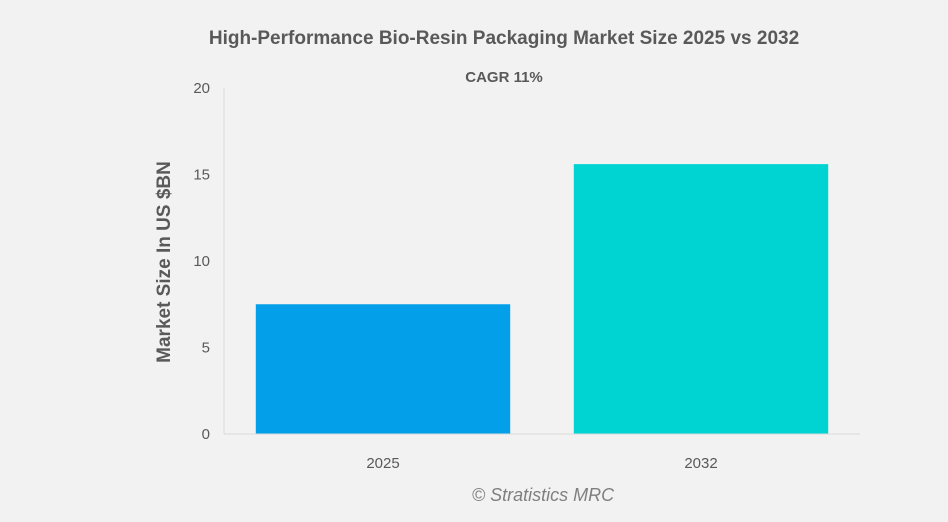 The width and height of the screenshot is (948, 522). What do you see at coordinates (201, 88) in the screenshot?
I see `y-tick-label: 20` at bounding box center [201, 88].